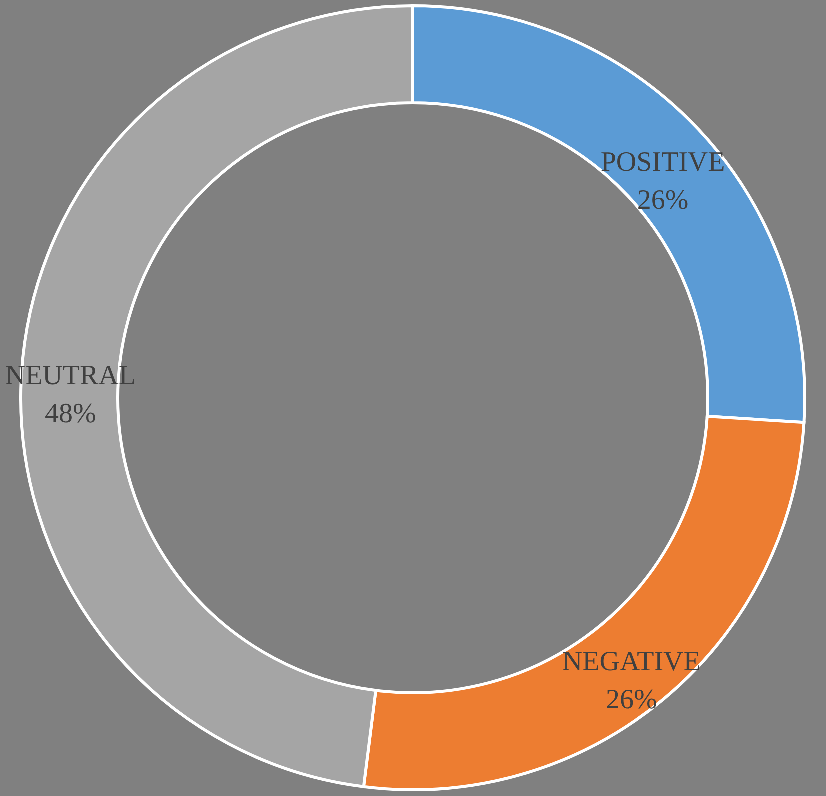 This screenshot has width=826, height=796. Describe the element at coordinates (631, 662) in the screenshot. I see `slice-label: NEGATIVE` at that location.